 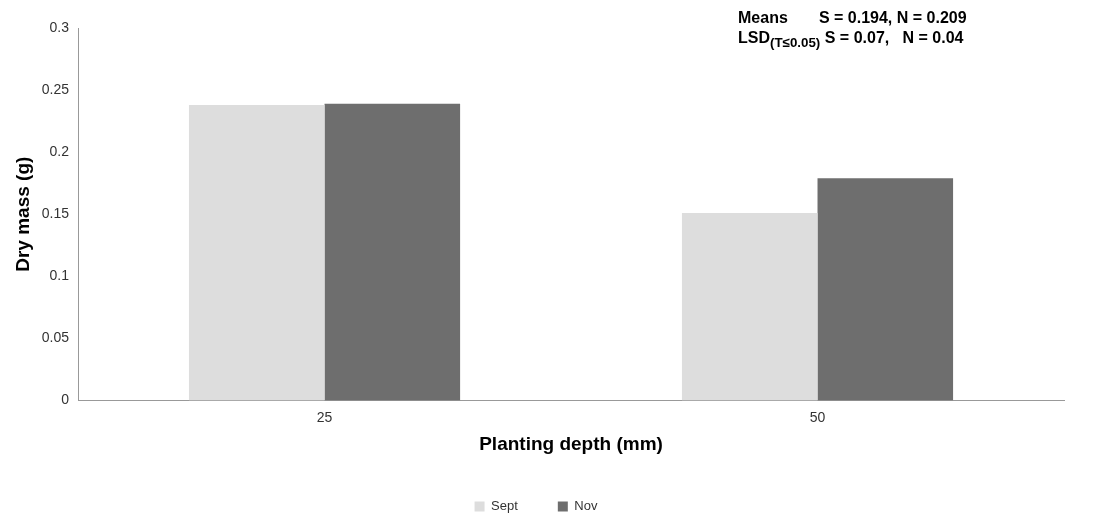 I want to click on y-tick-label: 0.2, so click(x=59, y=150).